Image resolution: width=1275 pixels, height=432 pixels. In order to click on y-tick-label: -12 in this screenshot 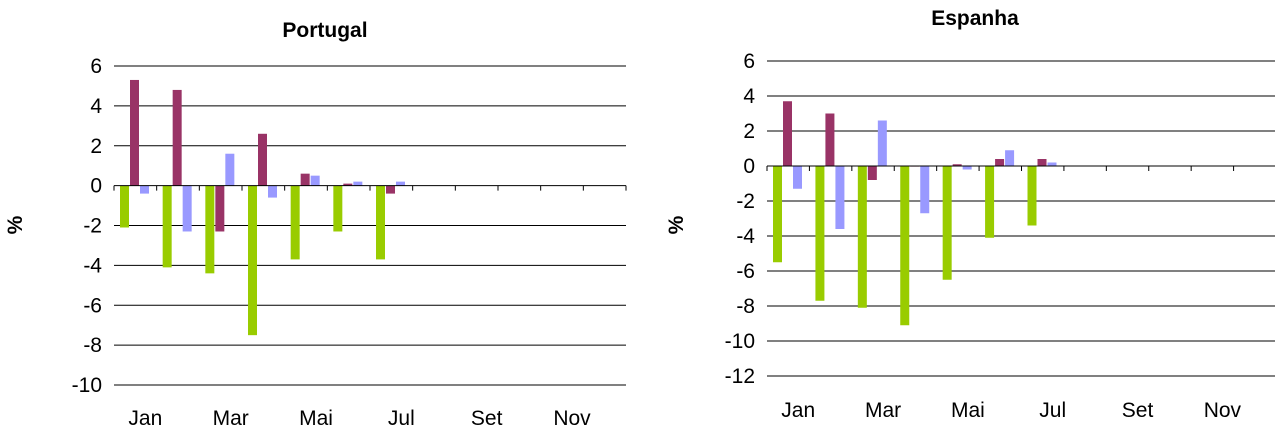, I will do `click(740, 376)`.